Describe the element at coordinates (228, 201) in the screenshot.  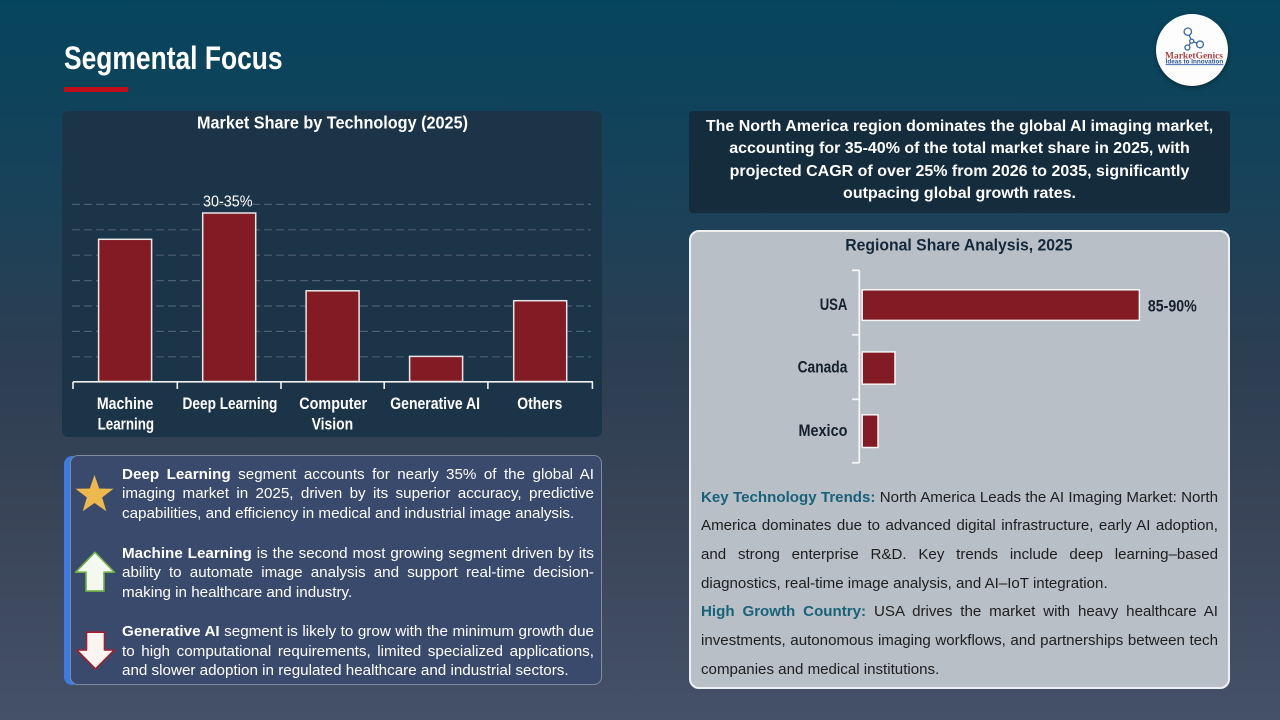
I see `svg-text: 30-35%` at that location.